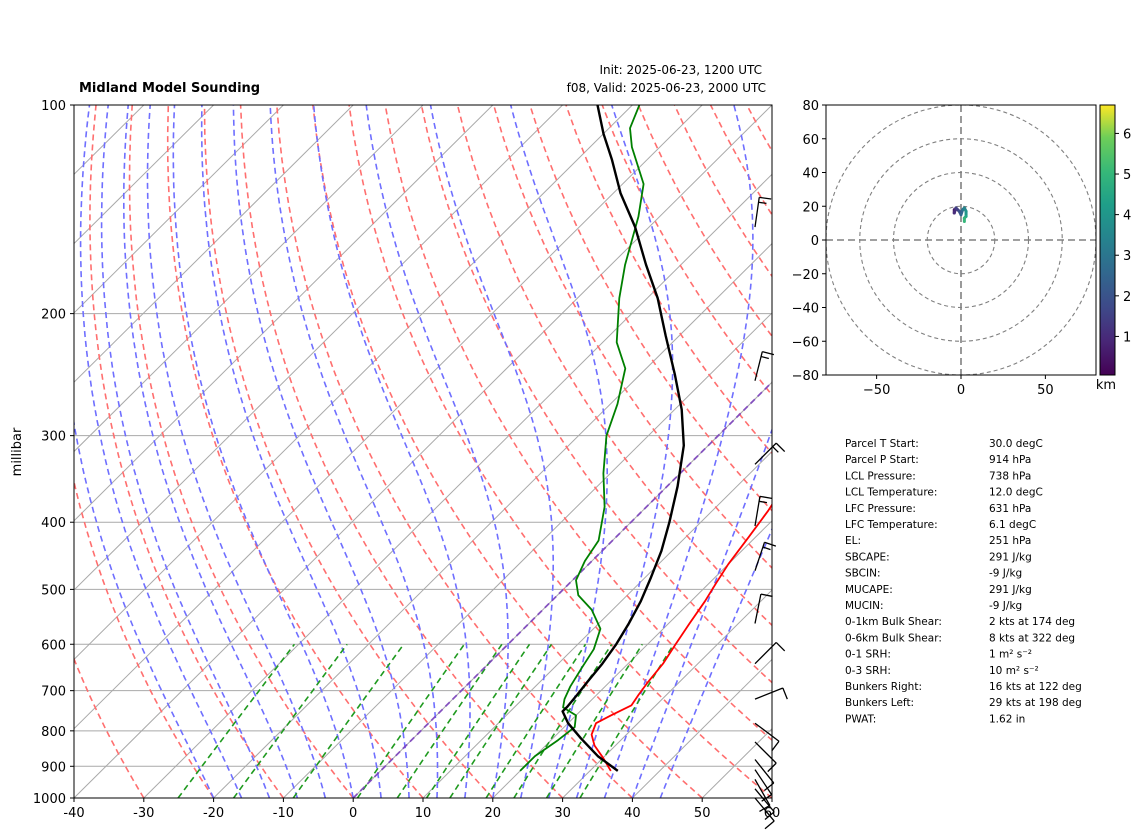 This screenshot has height=832, width=1142. What do you see at coordinates (143, 813) in the screenshot?
I see `x-tick-label: -30` at bounding box center [143, 813].